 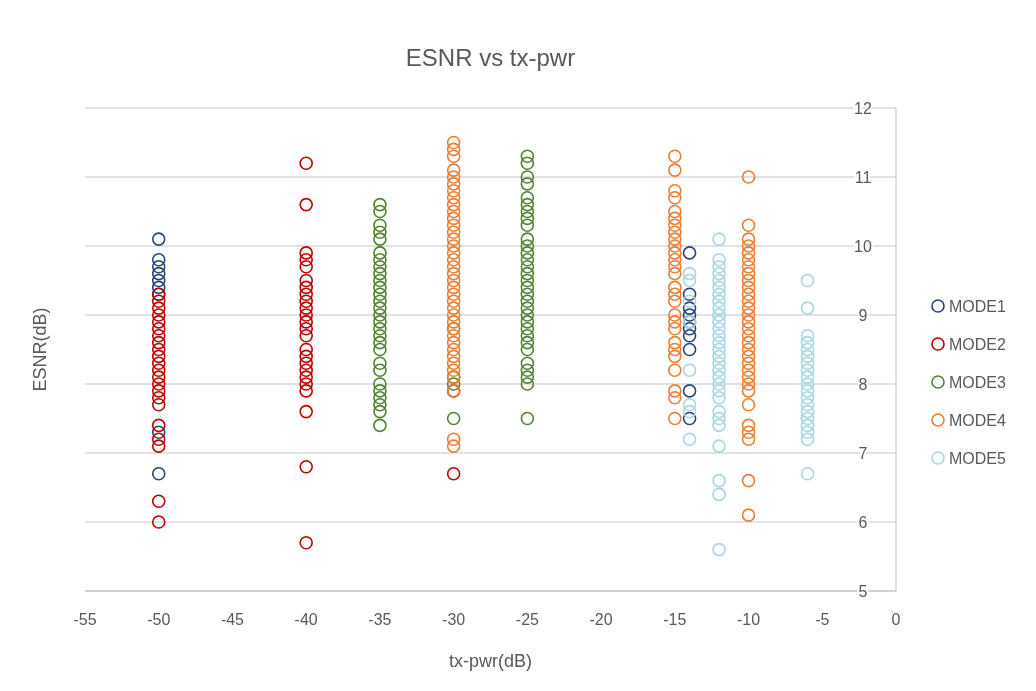 What do you see at coordinates (863, 591) in the screenshot?
I see `y-tick-label: 5` at bounding box center [863, 591].